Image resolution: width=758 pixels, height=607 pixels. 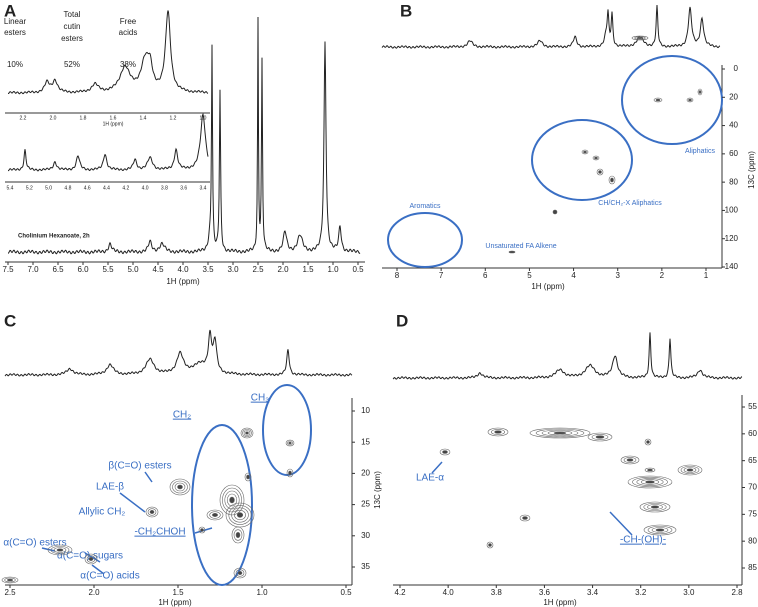 What do you see at coordinates (308, 269) in the screenshot?
I see `x-tick-label: 1.5` at bounding box center [308, 269].